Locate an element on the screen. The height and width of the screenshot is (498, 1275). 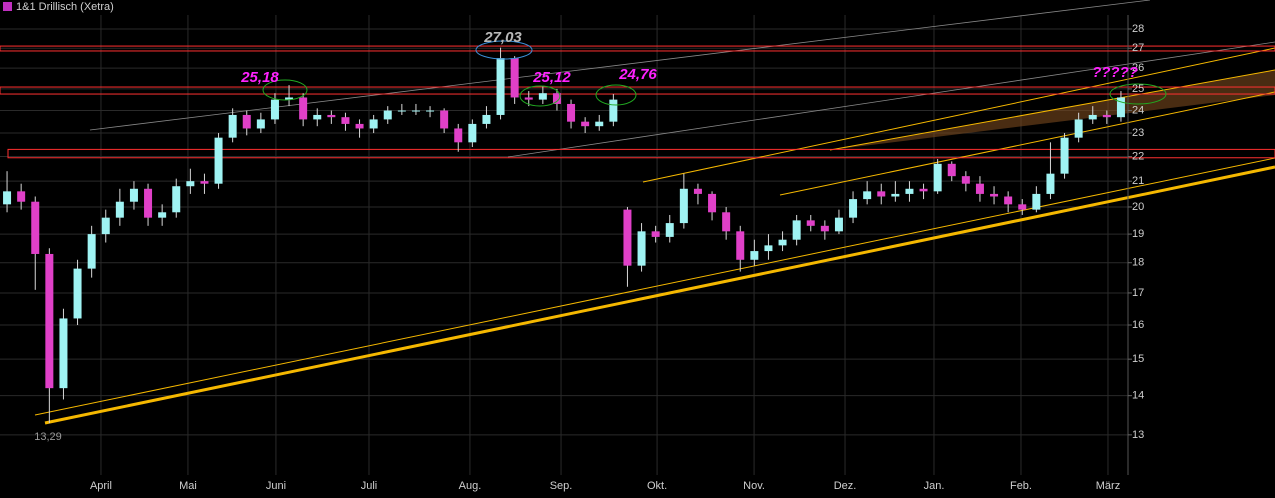
x-tick-label: Aug. is located at coordinates (470, 486).